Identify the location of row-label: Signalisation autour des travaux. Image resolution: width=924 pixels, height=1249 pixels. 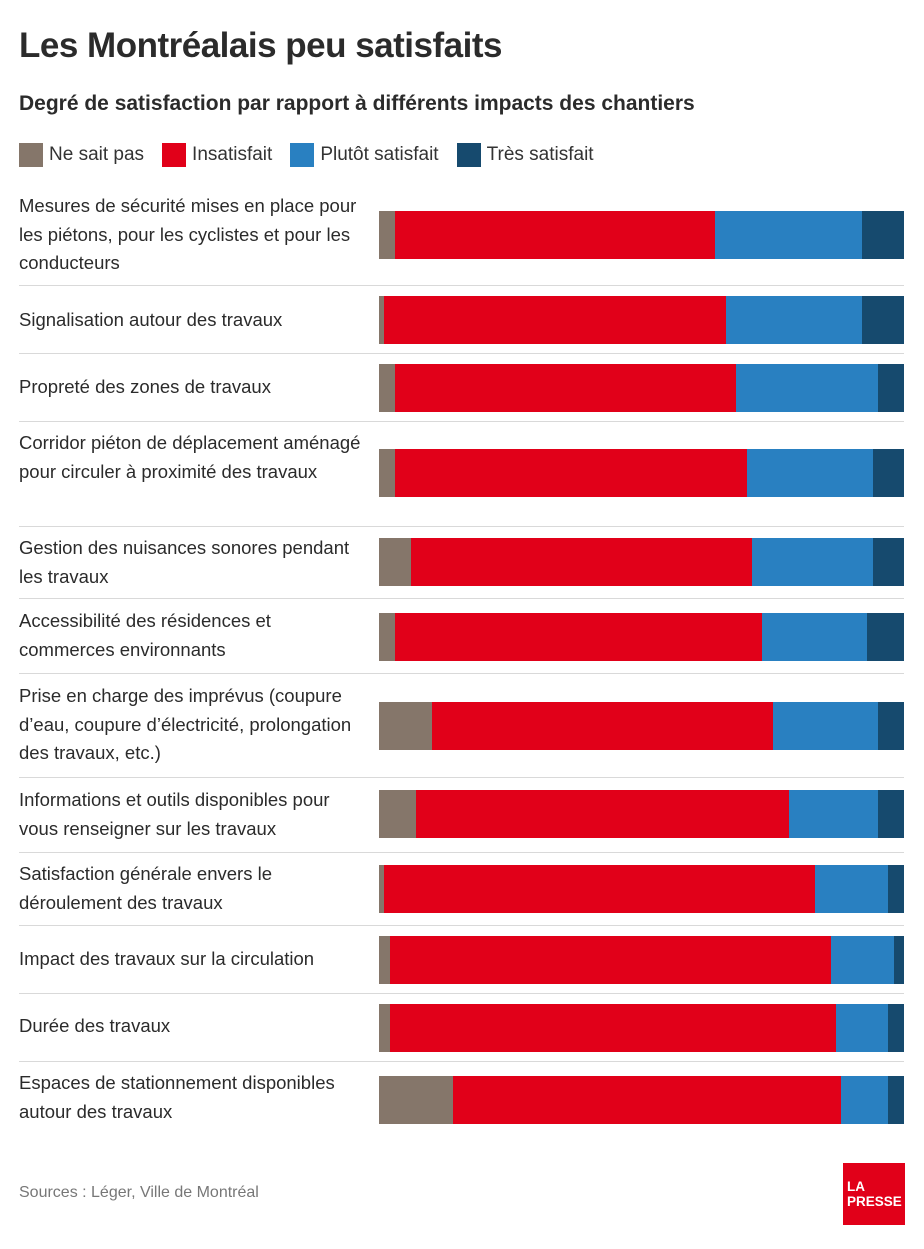
(151, 319).